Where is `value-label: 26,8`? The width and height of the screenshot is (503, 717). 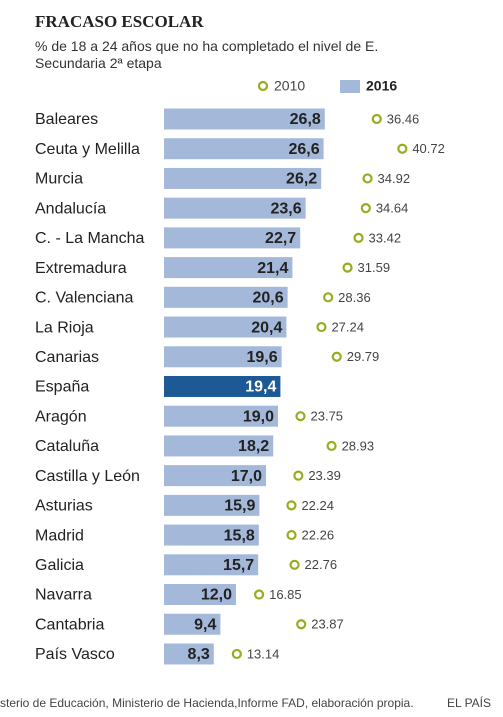 value-label: 26,8 is located at coordinates (305, 119).